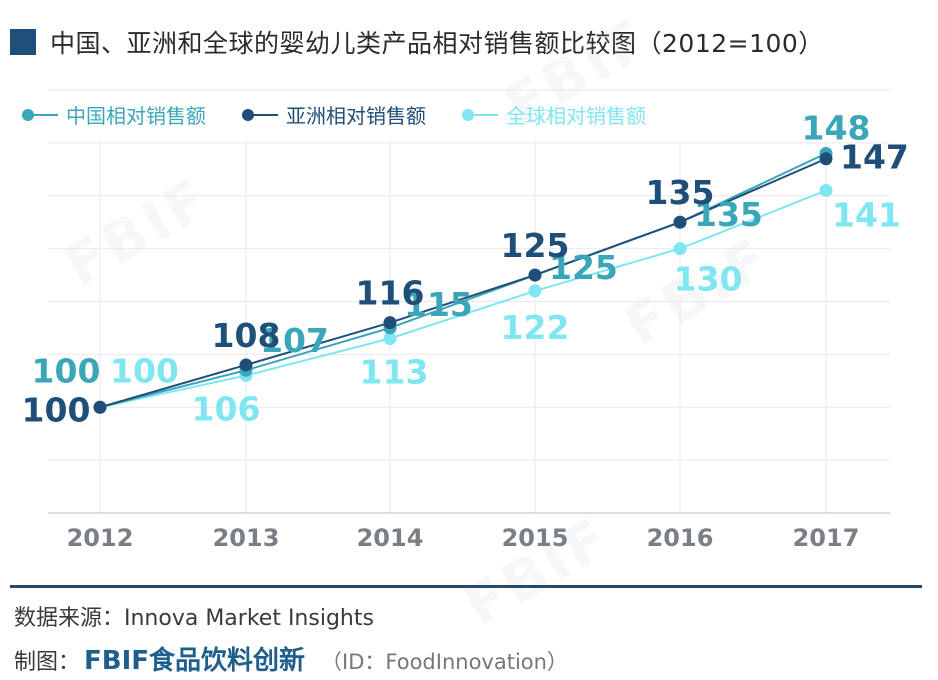 This screenshot has width=938, height=680. Describe the element at coordinates (438, 304) in the screenshot. I see `data-label: 115` at that location.